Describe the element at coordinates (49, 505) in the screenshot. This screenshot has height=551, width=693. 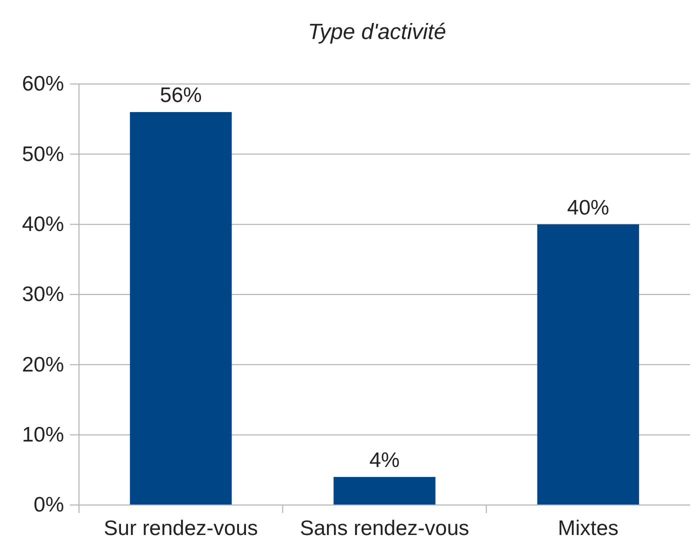
I see `y-tick-label: 0%` at that location.